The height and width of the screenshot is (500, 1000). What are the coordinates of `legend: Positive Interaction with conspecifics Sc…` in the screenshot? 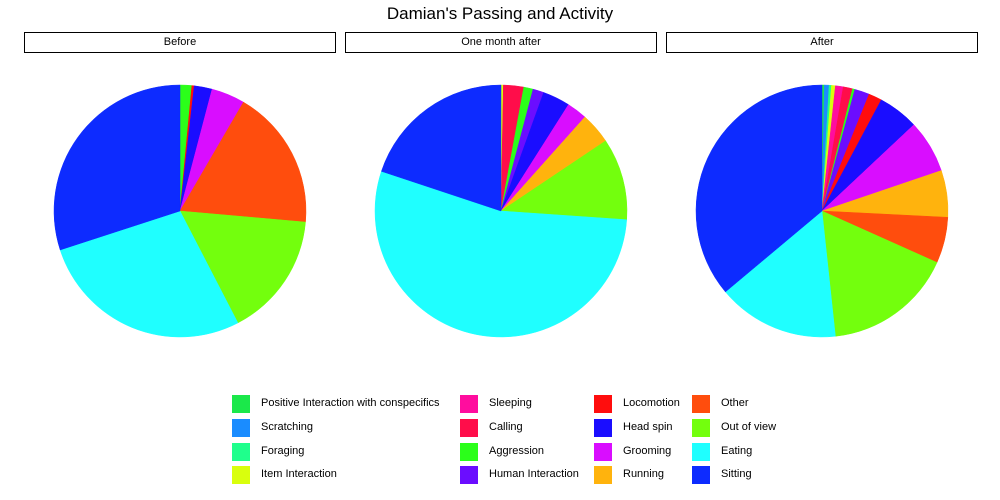 It's located at (512, 442).